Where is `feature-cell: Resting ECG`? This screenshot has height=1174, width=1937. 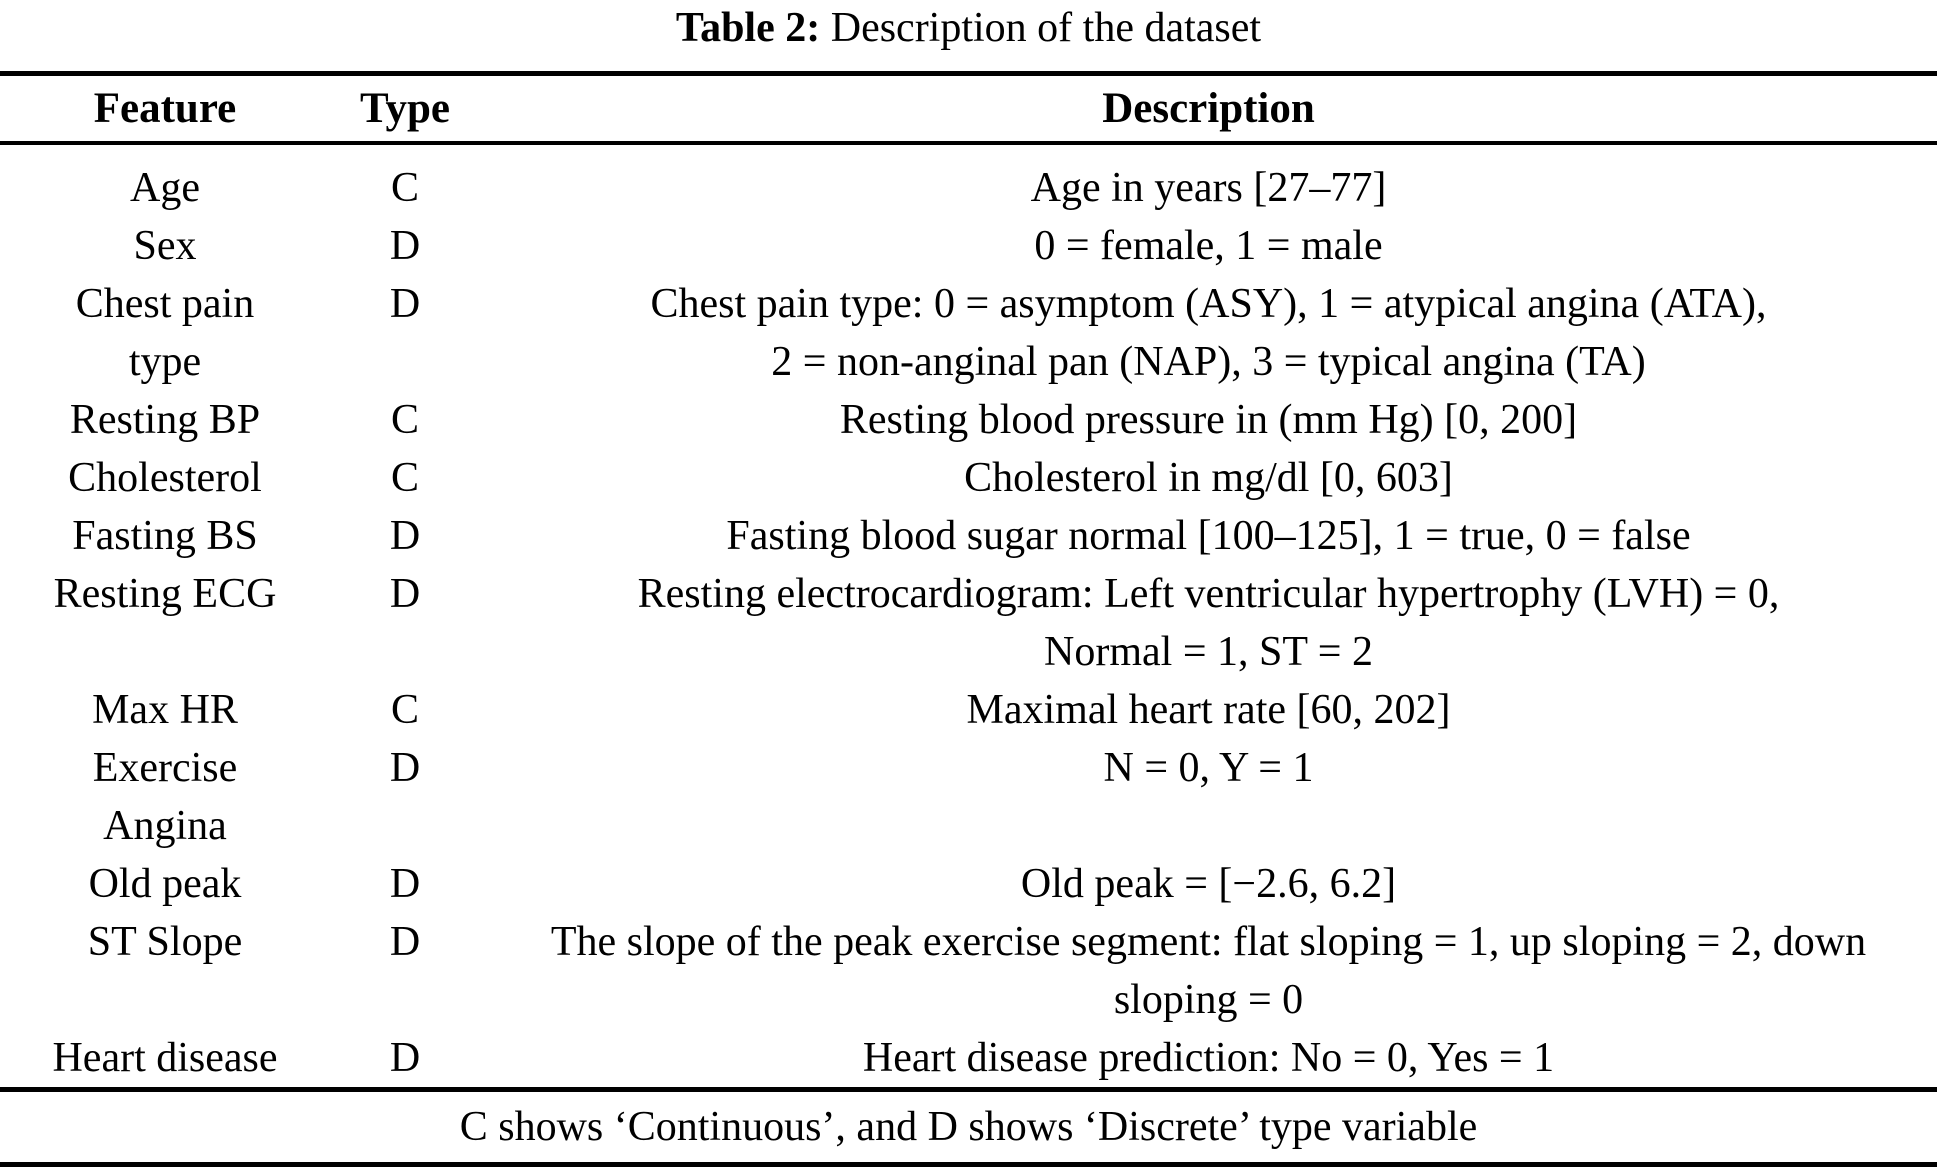
feature-cell: Resting ECG is located at coordinates (165, 594).